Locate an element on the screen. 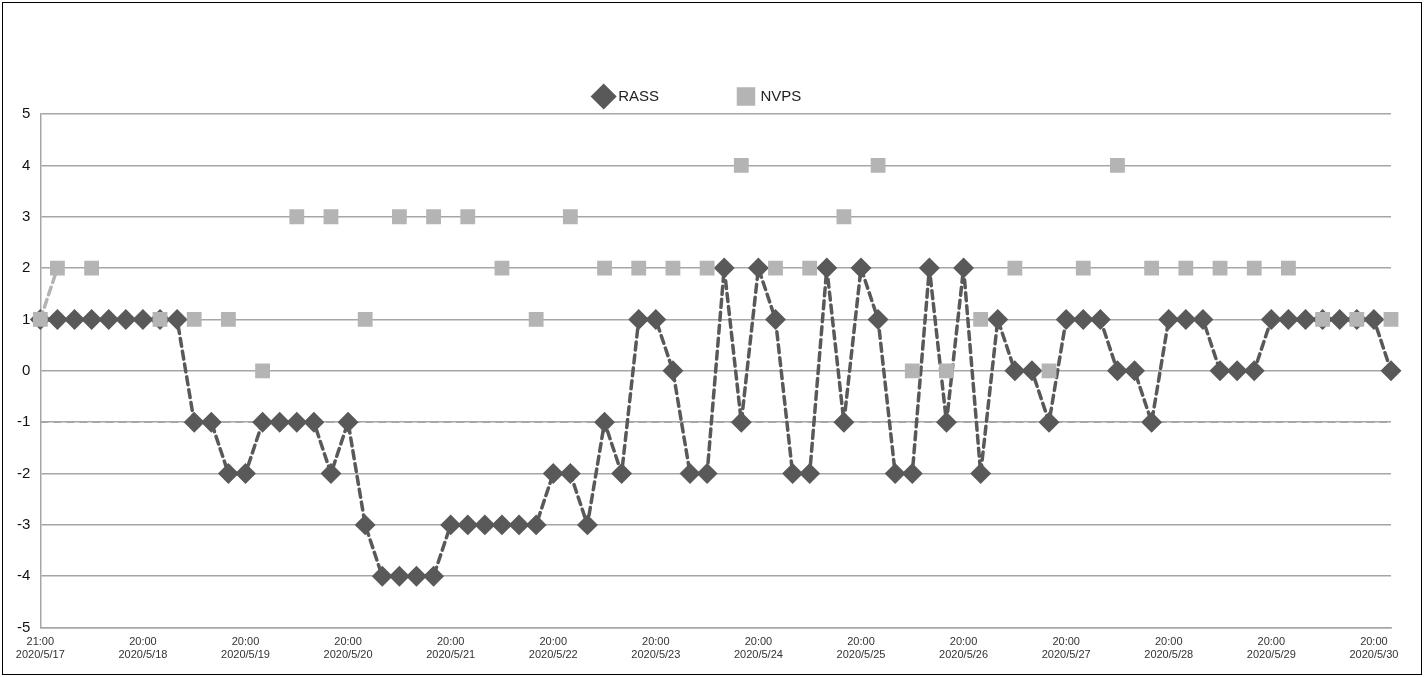 Image resolution: width=1424 pixels, height=677 pixels. y-tick-label: -2 is located at coordinates (23, 472).